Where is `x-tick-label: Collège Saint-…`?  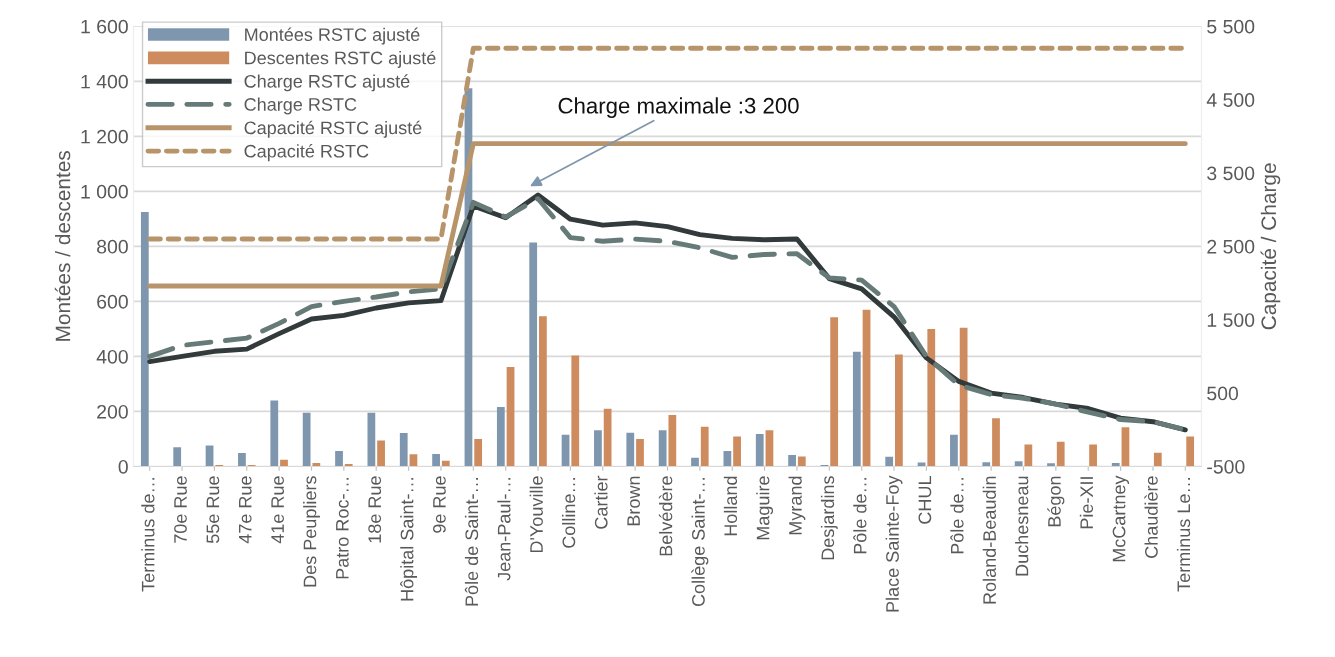
x-tick-label: Collège Saint-… is located at coordinates (700, 542).